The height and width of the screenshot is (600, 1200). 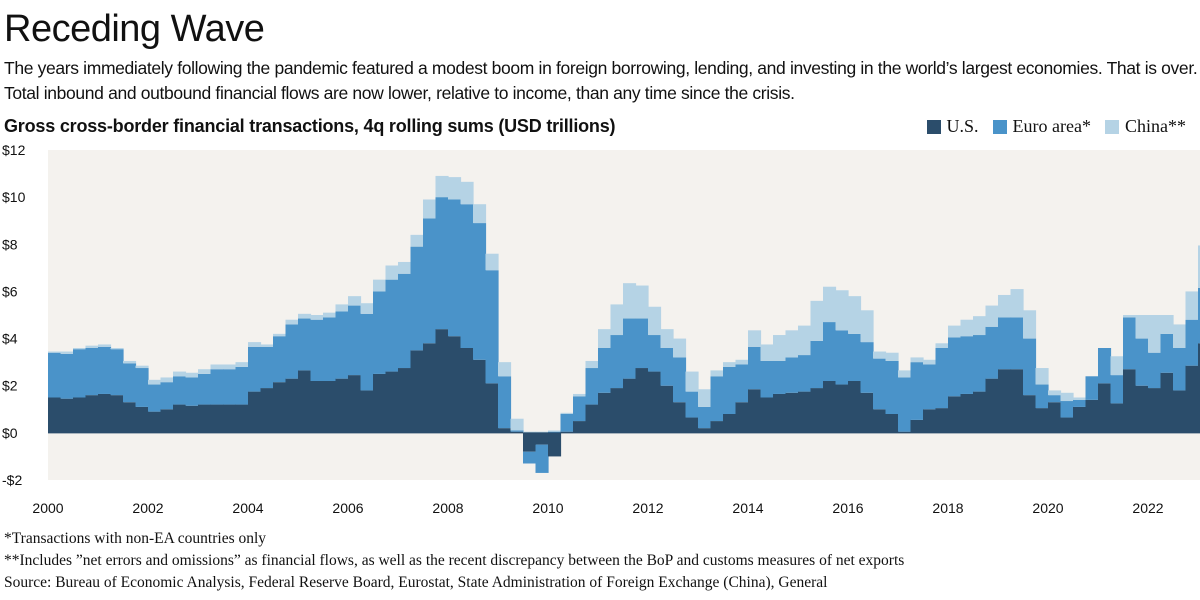 I want to click on legend-label-china: China**, so click(x=1155, y=126).